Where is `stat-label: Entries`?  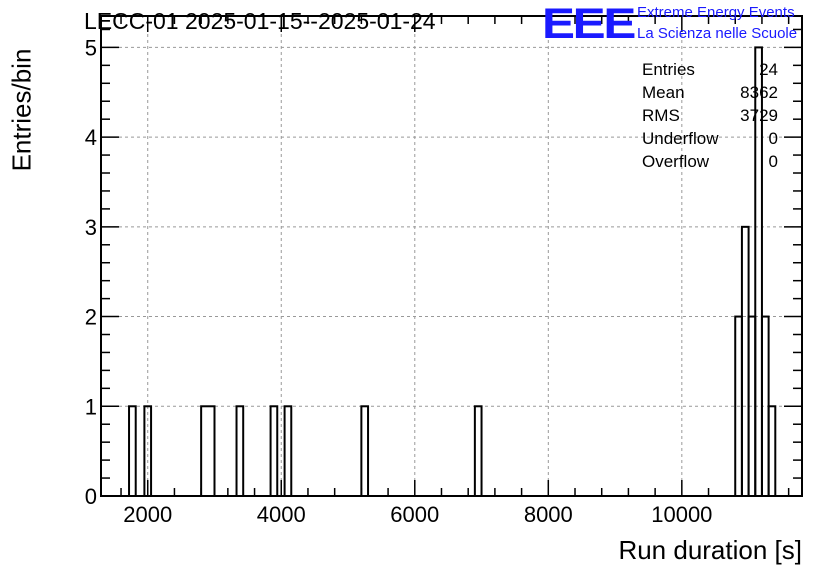 stat-label: Entries is located at coordinates (668, 69).